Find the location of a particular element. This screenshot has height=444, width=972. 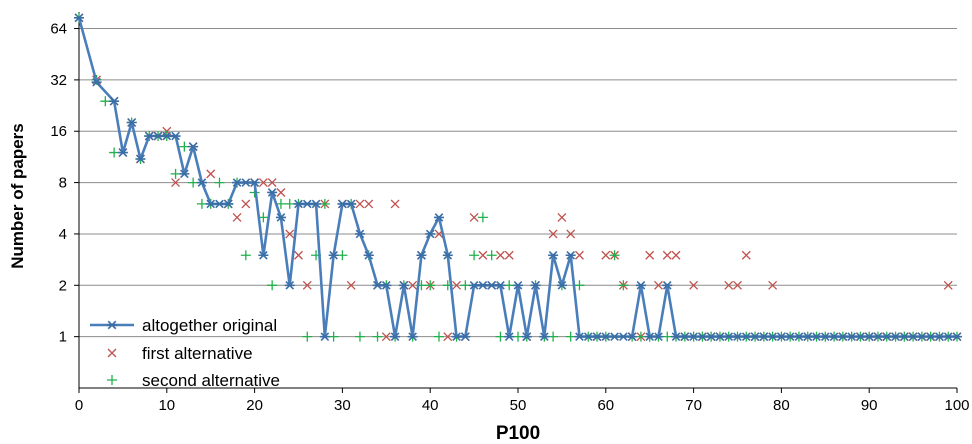

x-tick-label: 30 is located at coordinates (342, 405).